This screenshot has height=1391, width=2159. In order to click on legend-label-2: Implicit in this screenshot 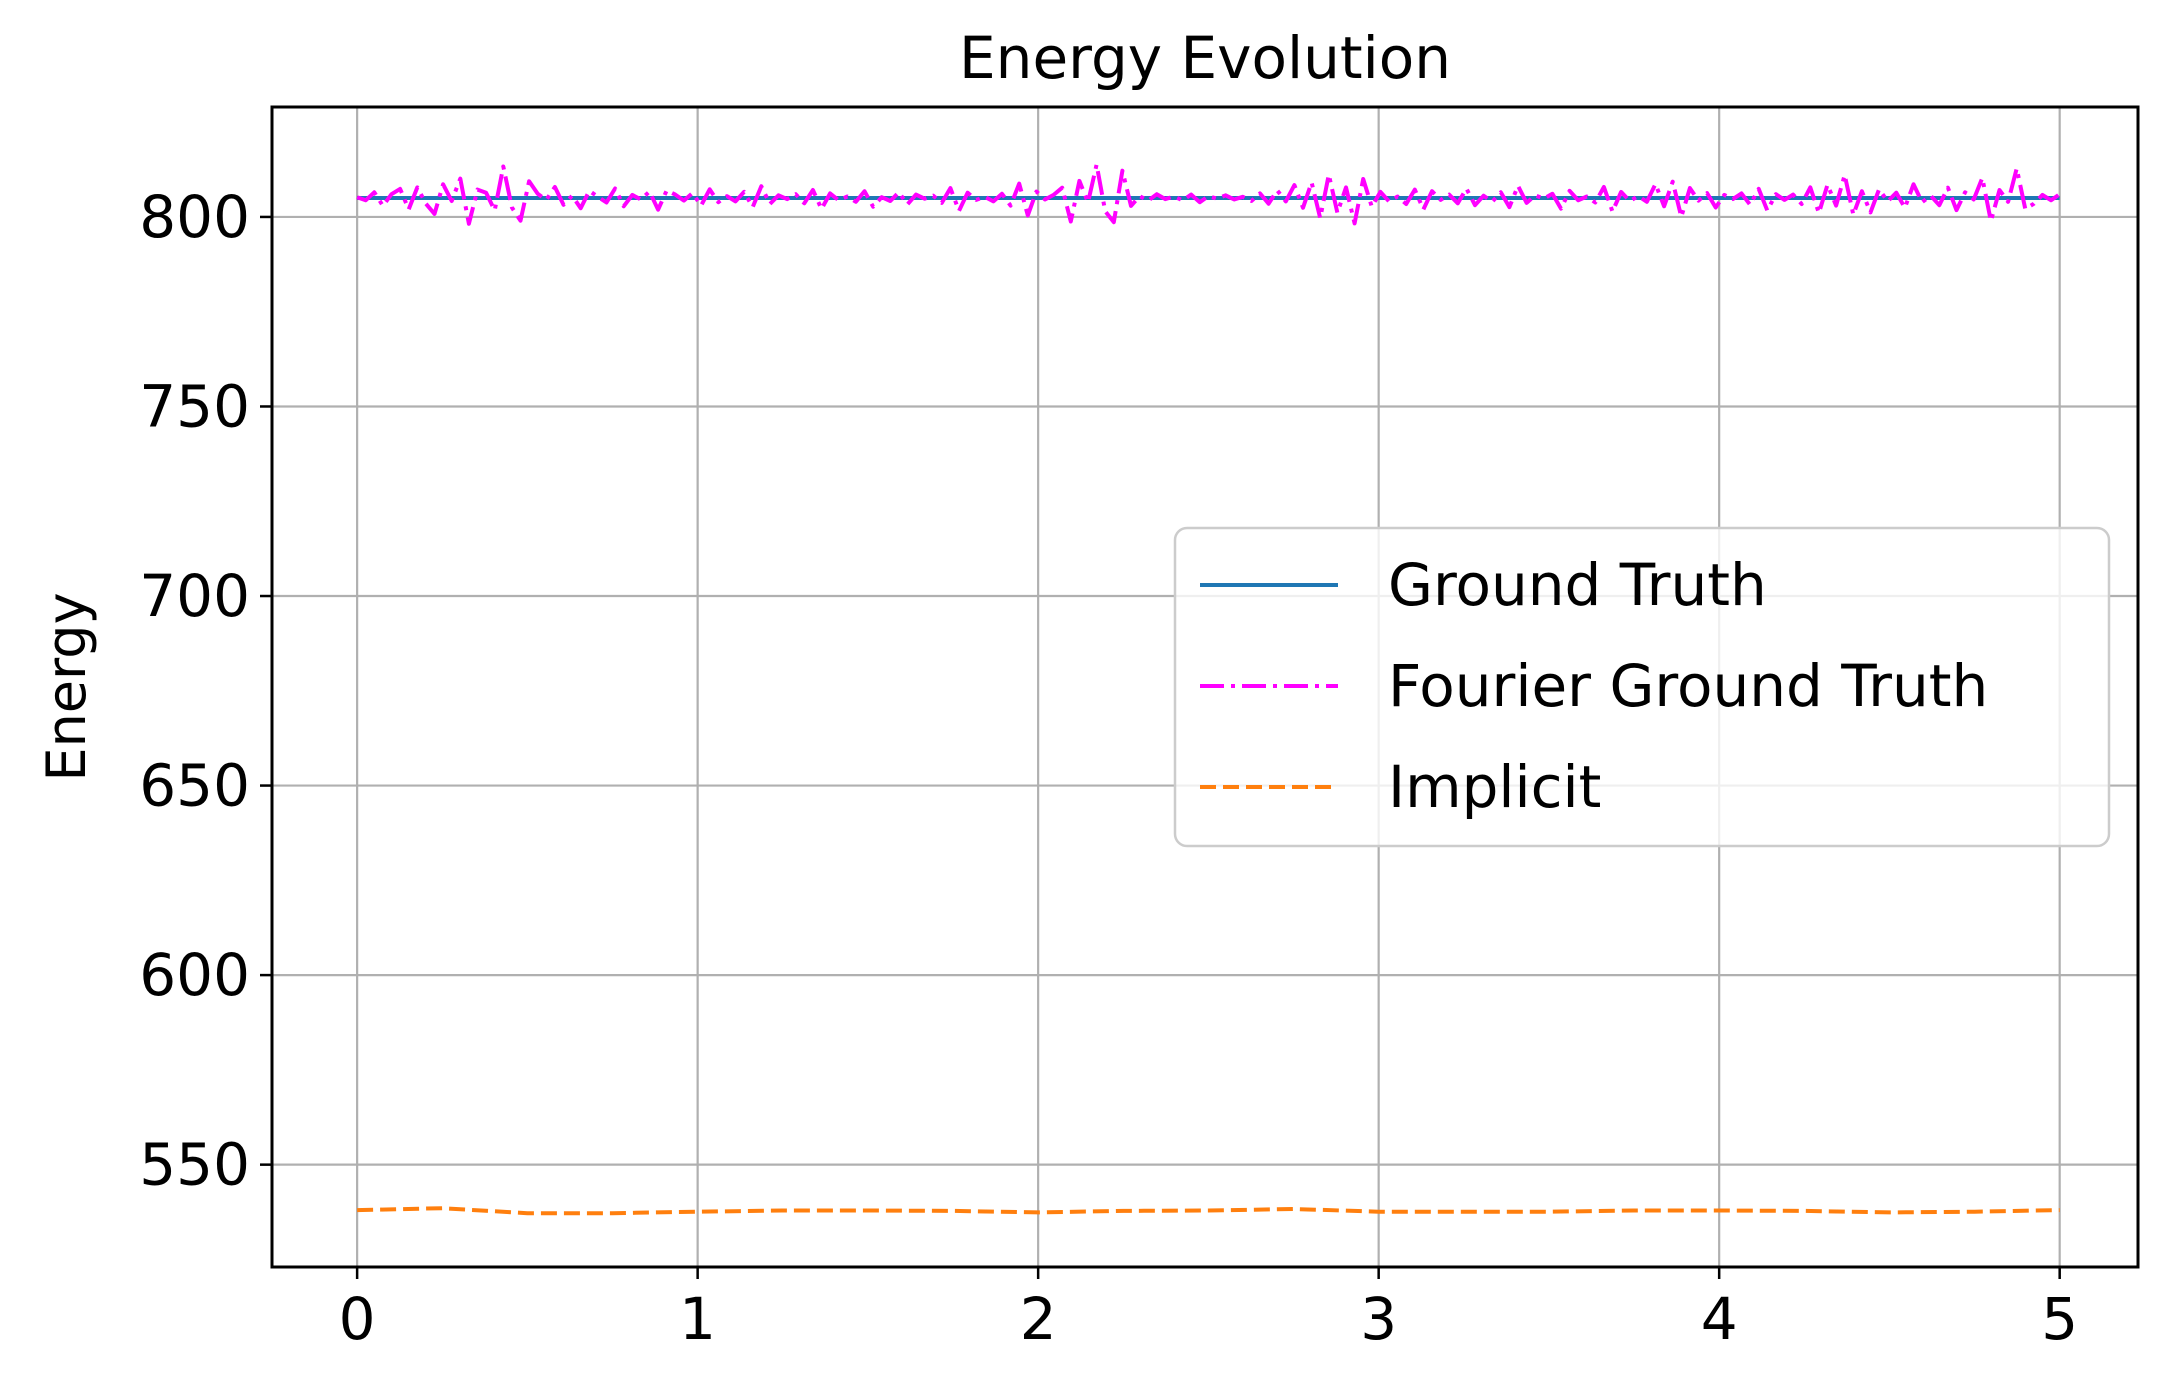, I will do `click(1494, 787)`.